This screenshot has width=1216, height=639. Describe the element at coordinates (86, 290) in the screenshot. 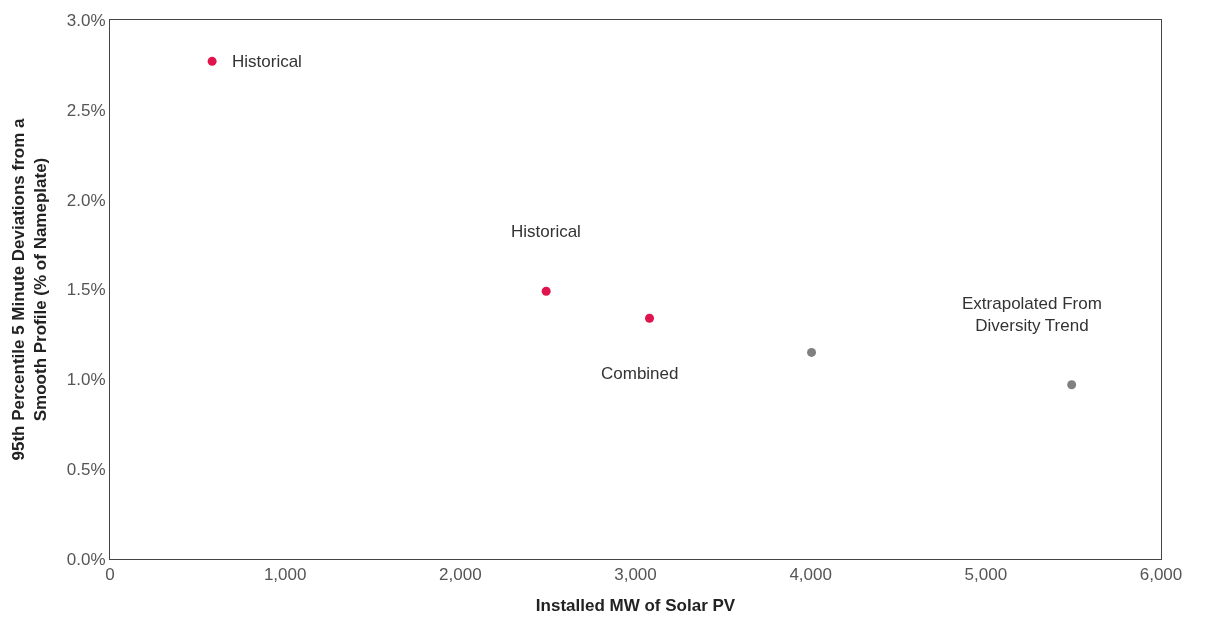

I see `y-tick-label: 1.5%` at that location.